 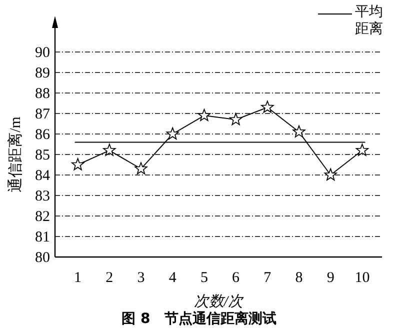 What do you see at coordinates (42, 53) in the screenshot?
I see `y-tick-label: 90` at bounding box center [42, 53].